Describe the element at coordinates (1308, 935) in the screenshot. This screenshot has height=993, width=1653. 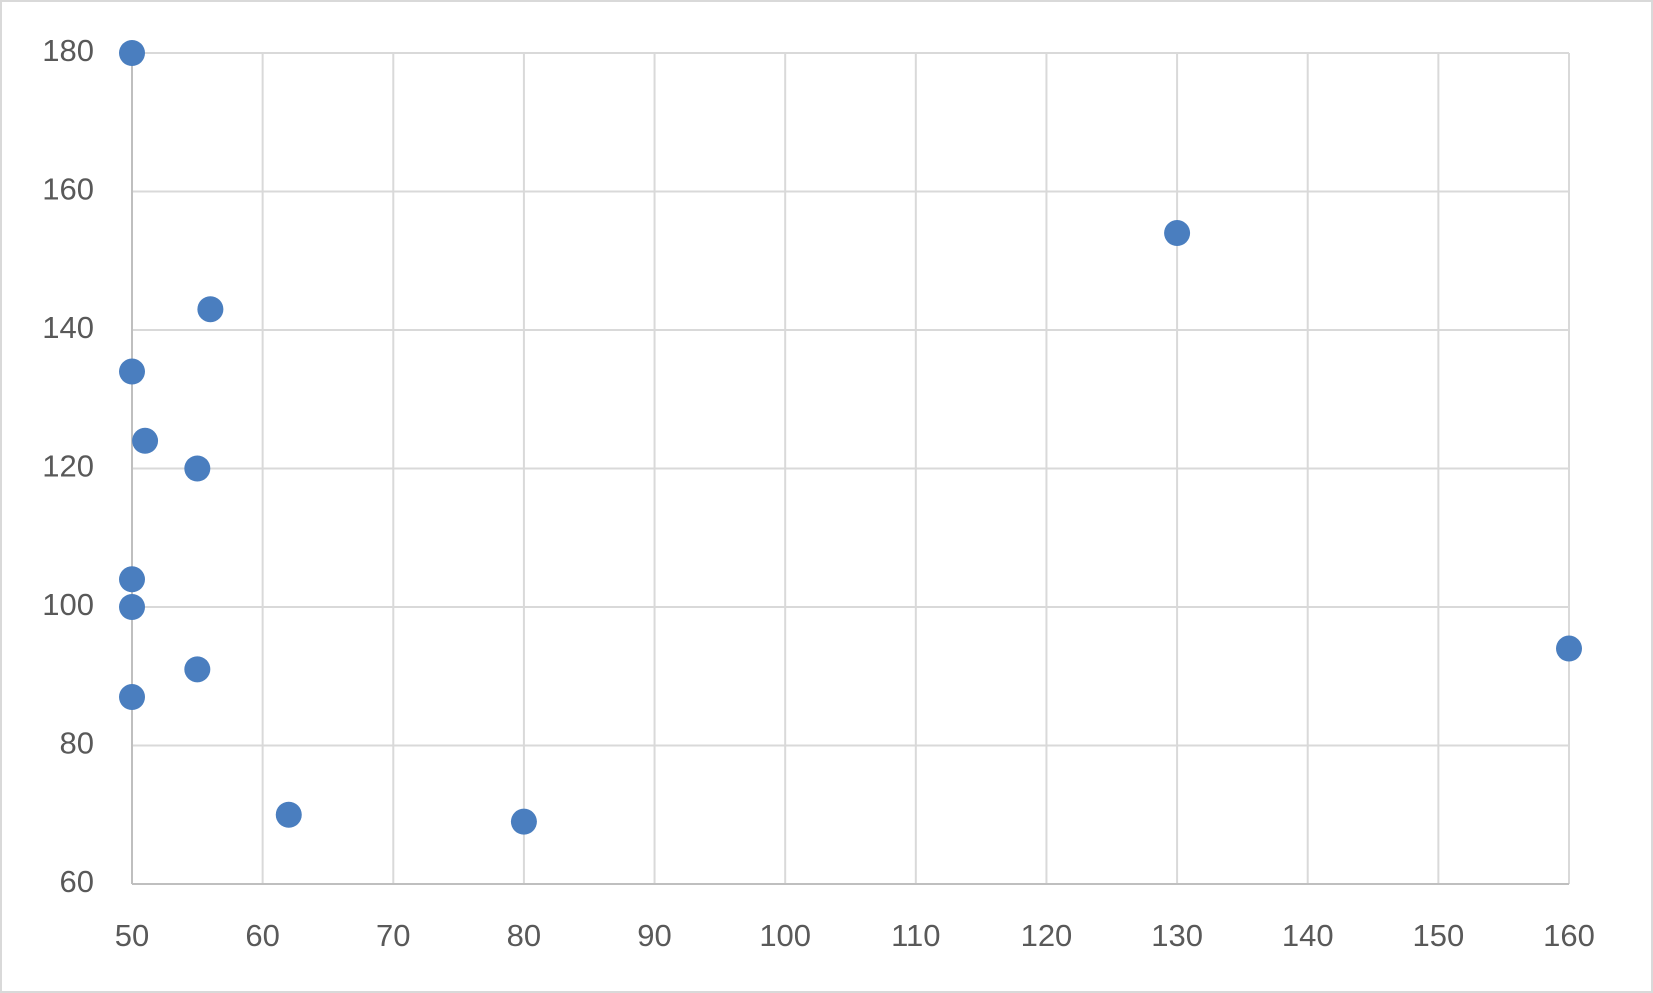
I see `x-tick-label: 140` at that location.